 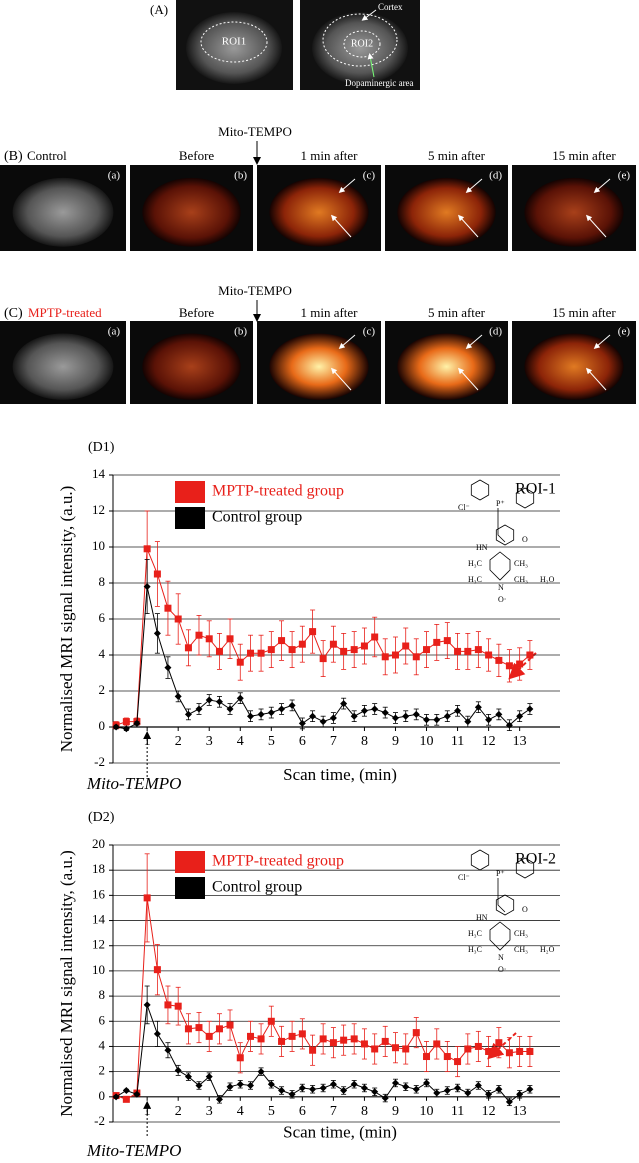 What do you see at coordinates (495, 332) in the screenshot?
I see `image-label: (d)` at bounding box center [495, 332].